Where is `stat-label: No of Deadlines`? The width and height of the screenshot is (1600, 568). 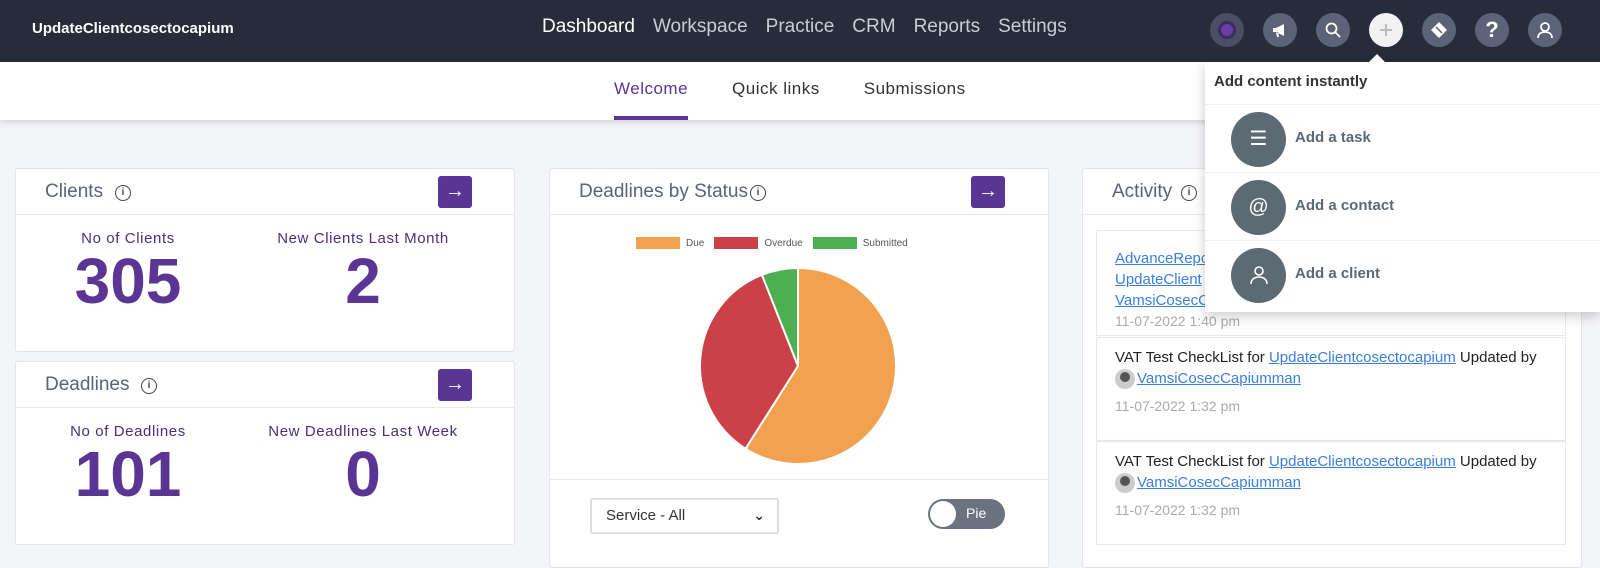
stat-label: No of Deadlines is located at coordinates (128, 431).